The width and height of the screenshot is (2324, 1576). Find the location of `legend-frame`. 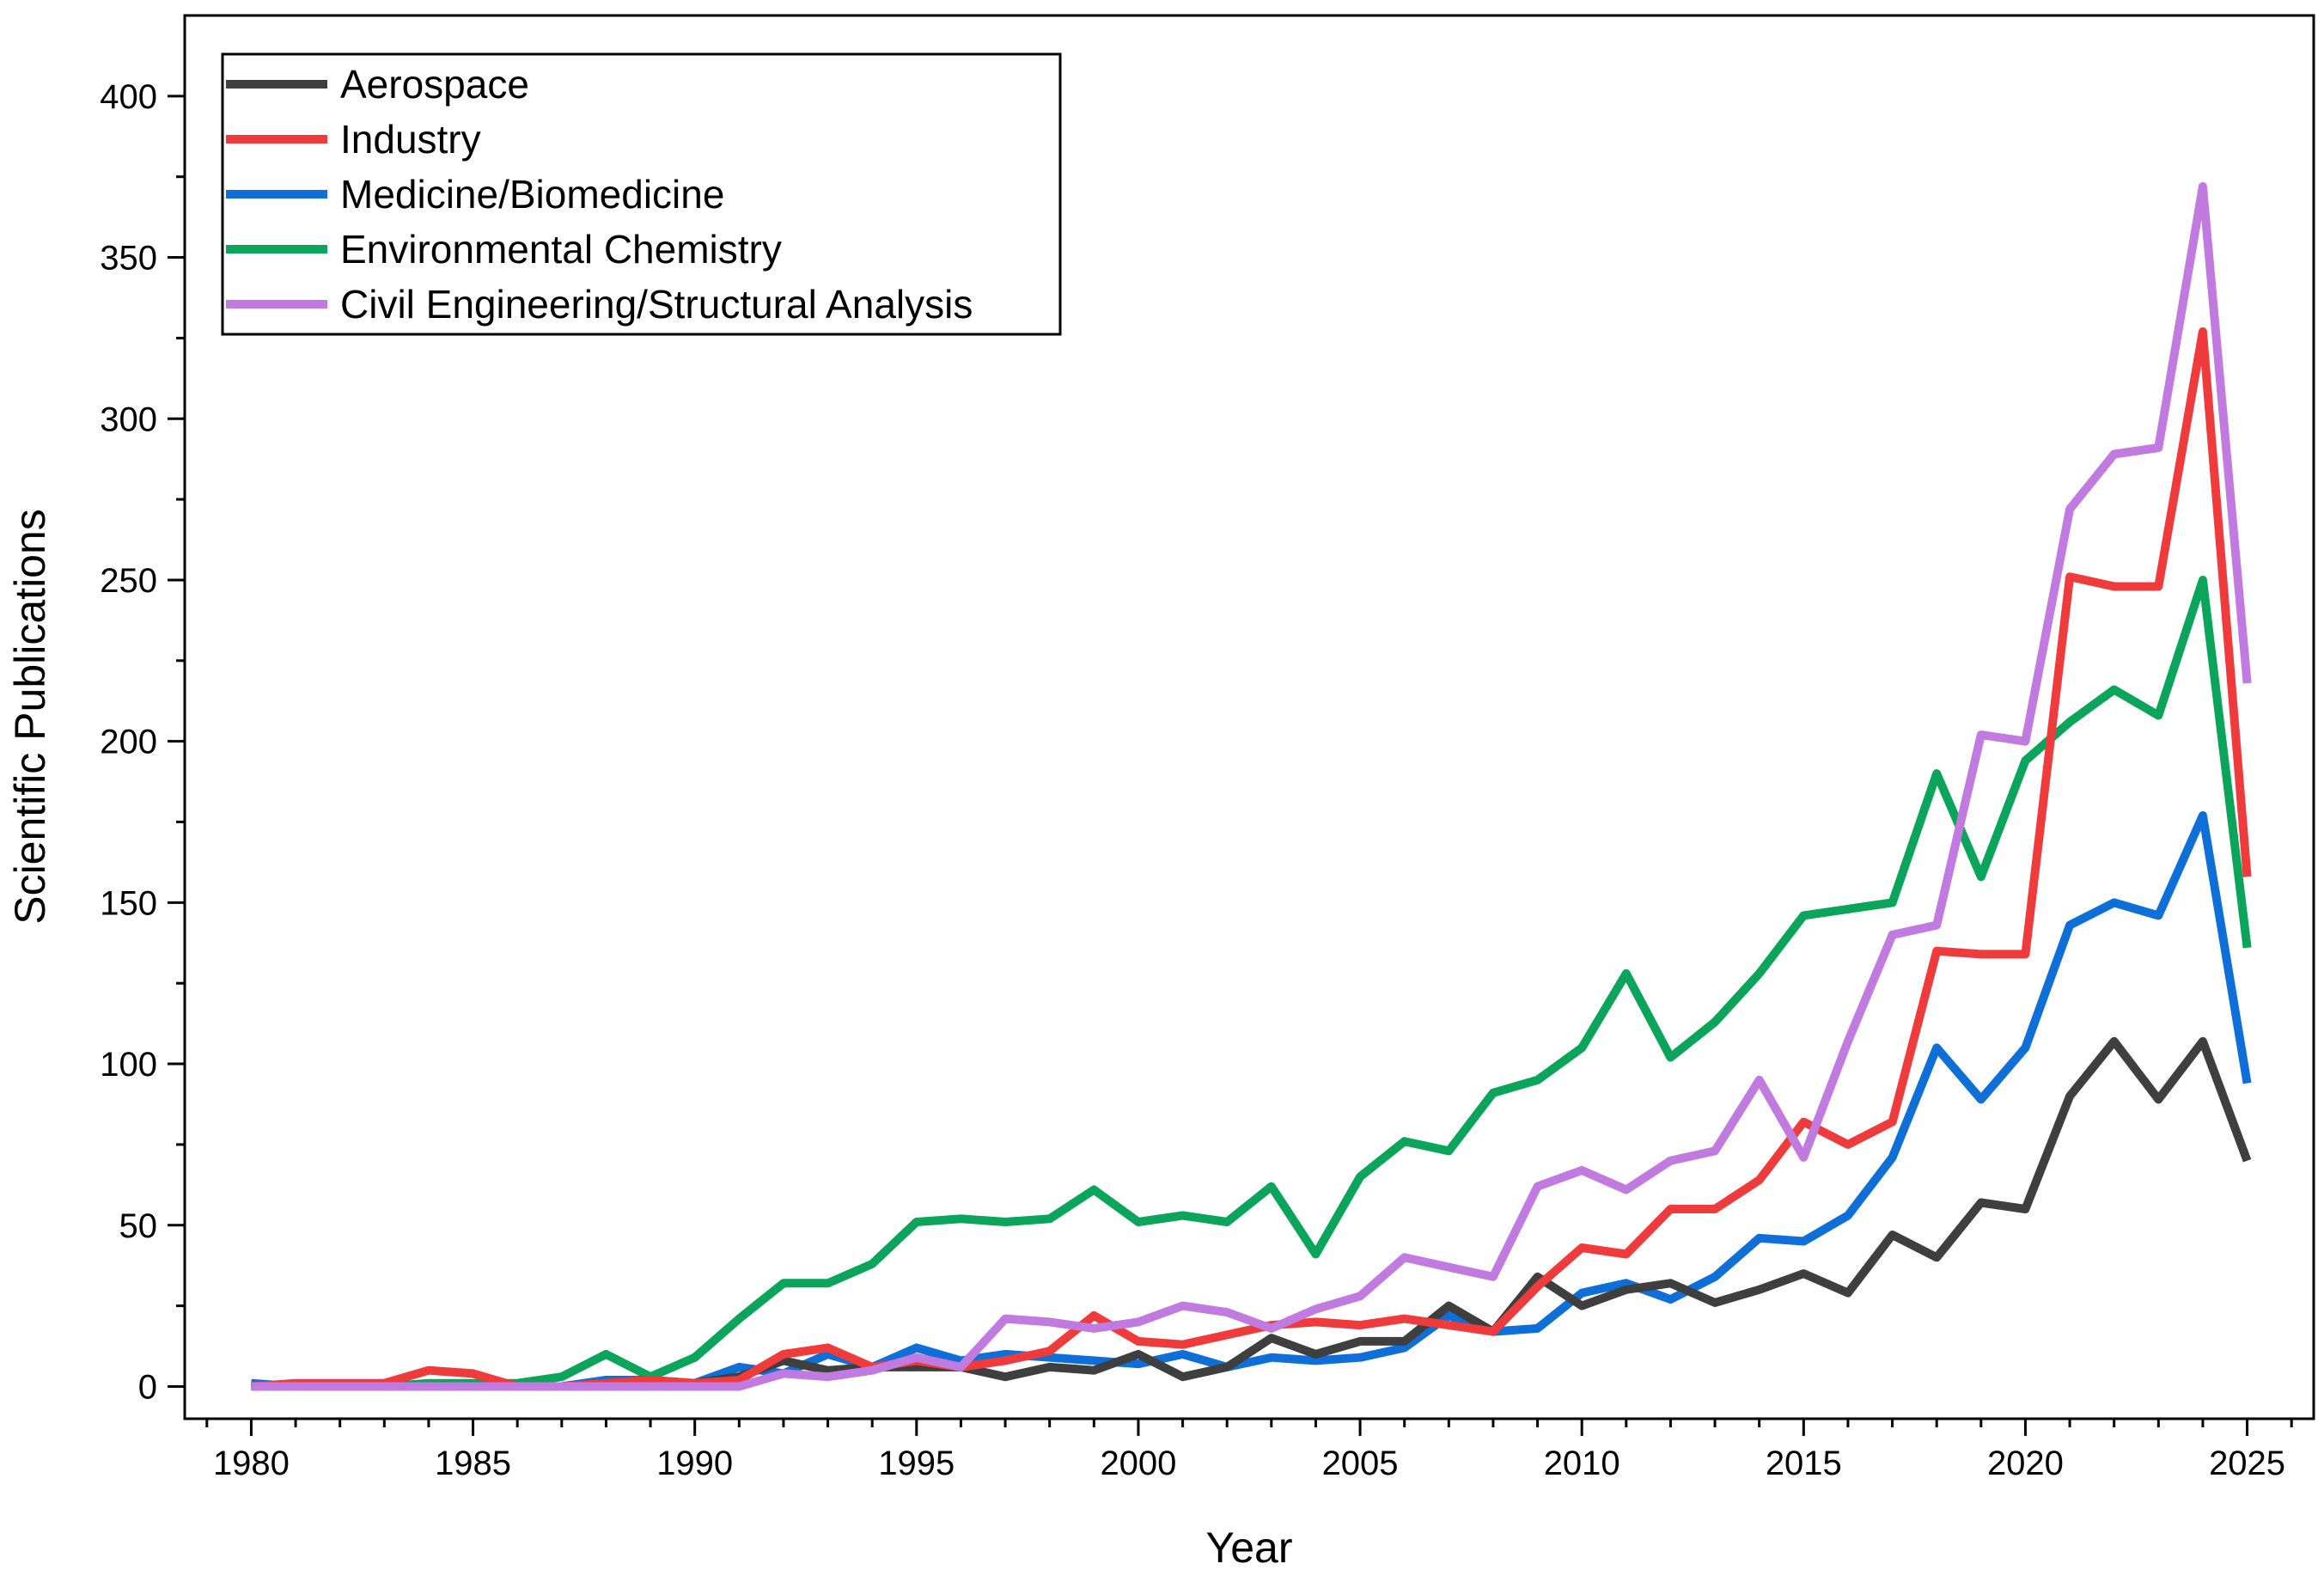

legend-frame is located at coordinates (641, 194).